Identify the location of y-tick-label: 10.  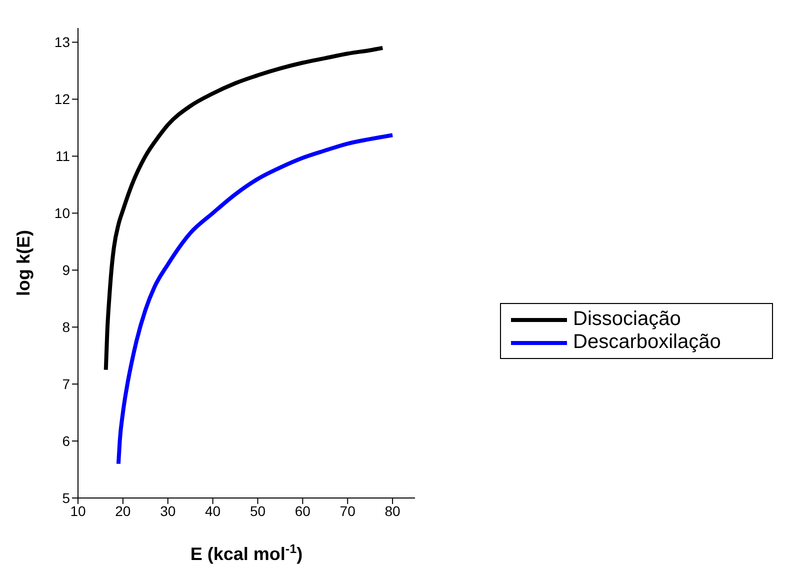
(62, 213).